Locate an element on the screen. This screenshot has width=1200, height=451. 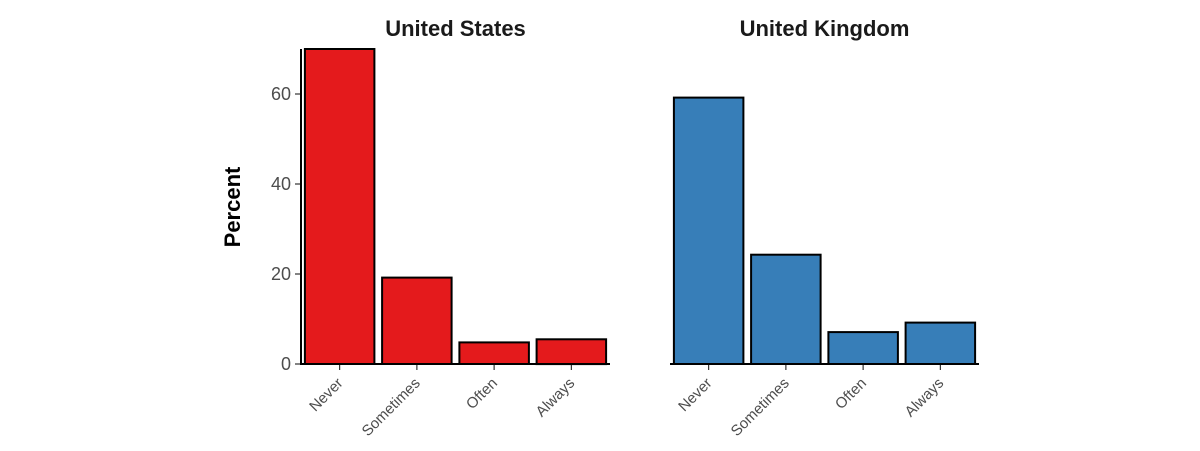
y-tick-label: 20 is located at coordinates (281, 274).